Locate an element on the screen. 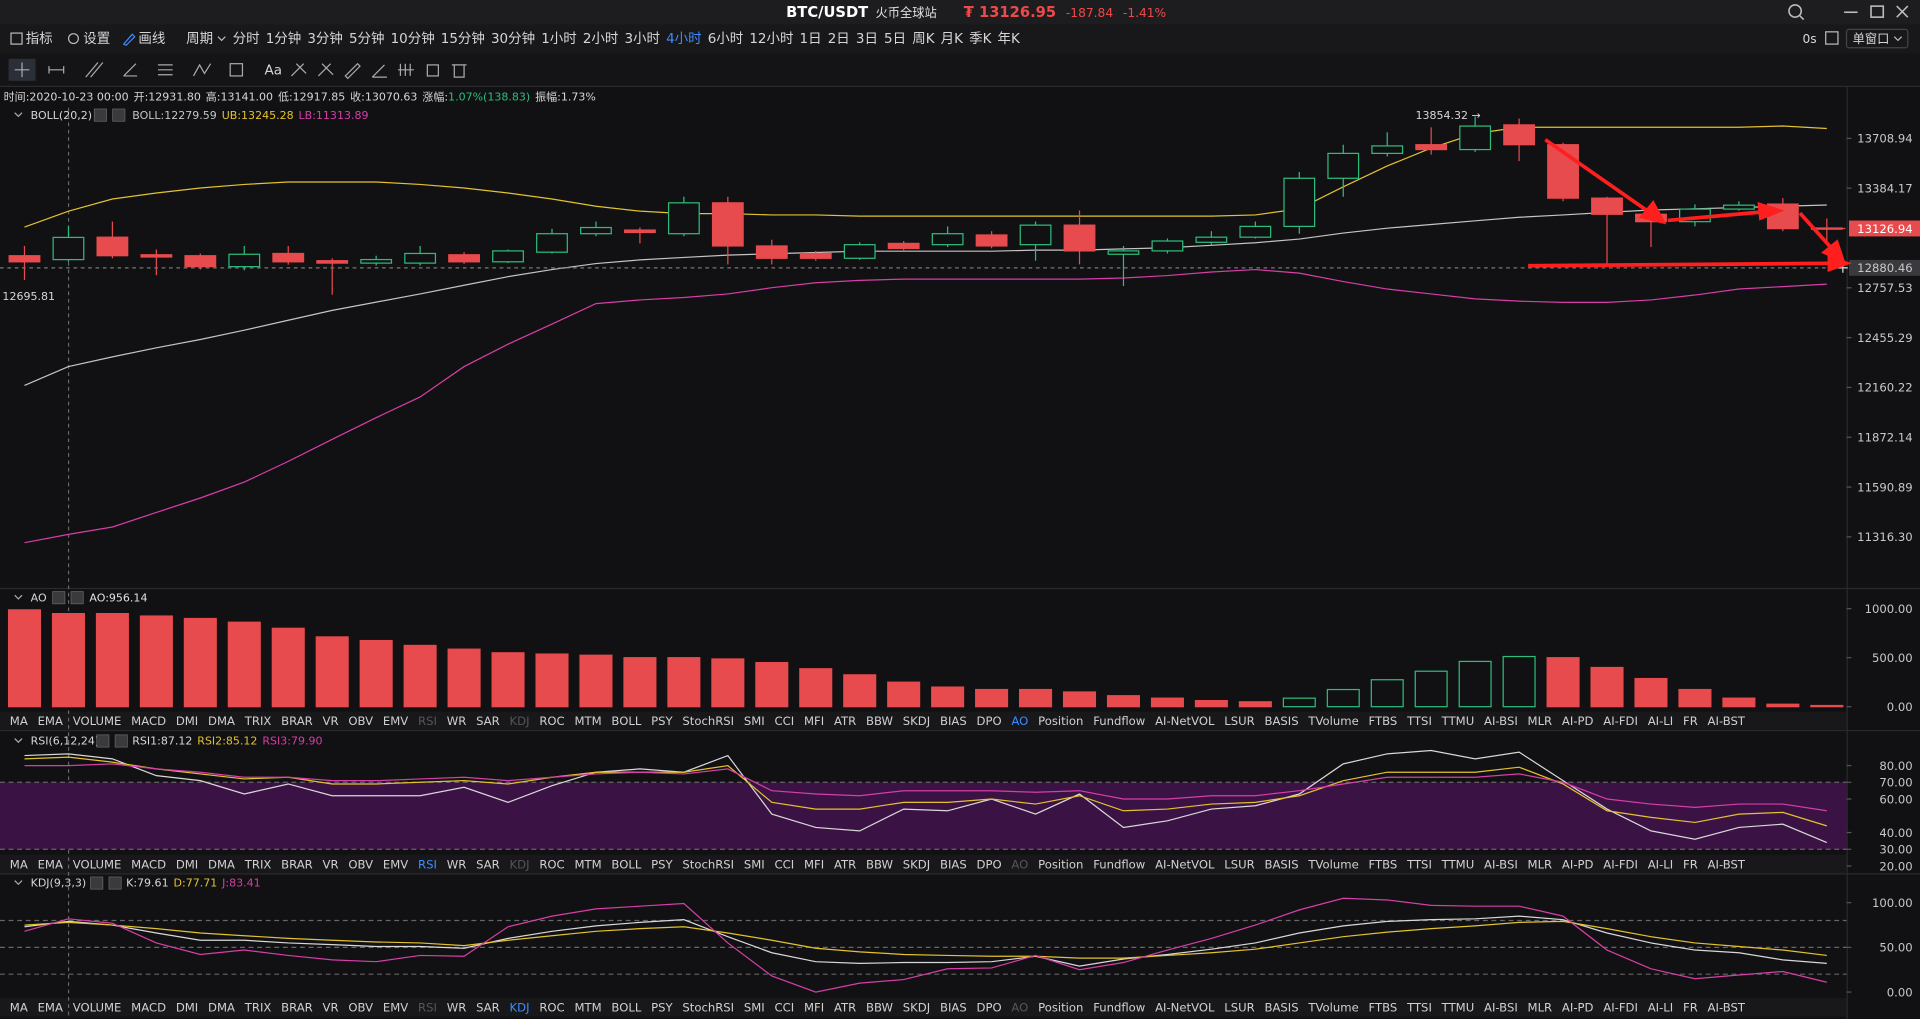  window-mode-box is located at coordinates (1877, 38).